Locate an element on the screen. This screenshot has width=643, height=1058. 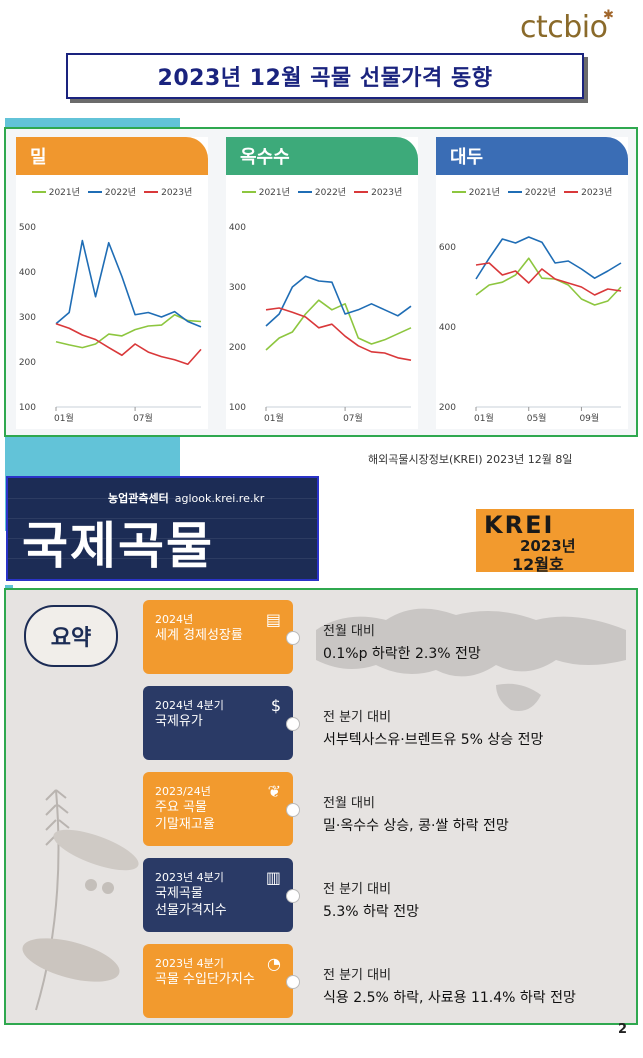
title-box: 2023년 12월 곡물 선물가격 동향 is located at coordinates (325, 76).